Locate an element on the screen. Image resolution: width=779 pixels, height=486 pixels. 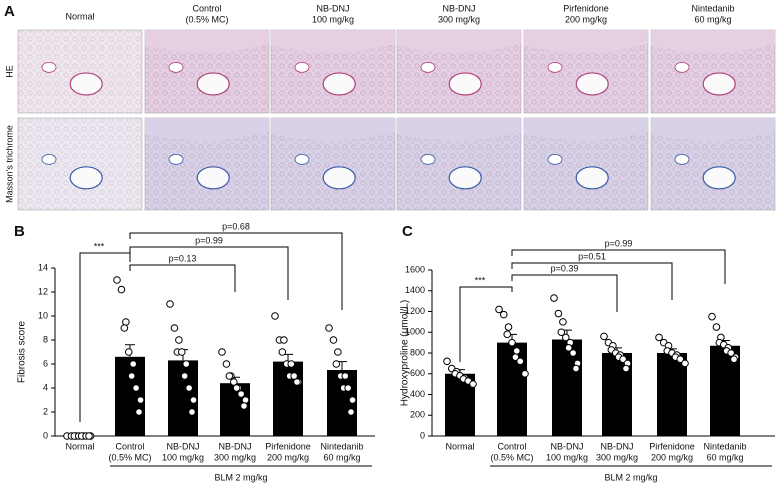
column-subheader: 200 mg/kg is located at coordinates (586, 19).